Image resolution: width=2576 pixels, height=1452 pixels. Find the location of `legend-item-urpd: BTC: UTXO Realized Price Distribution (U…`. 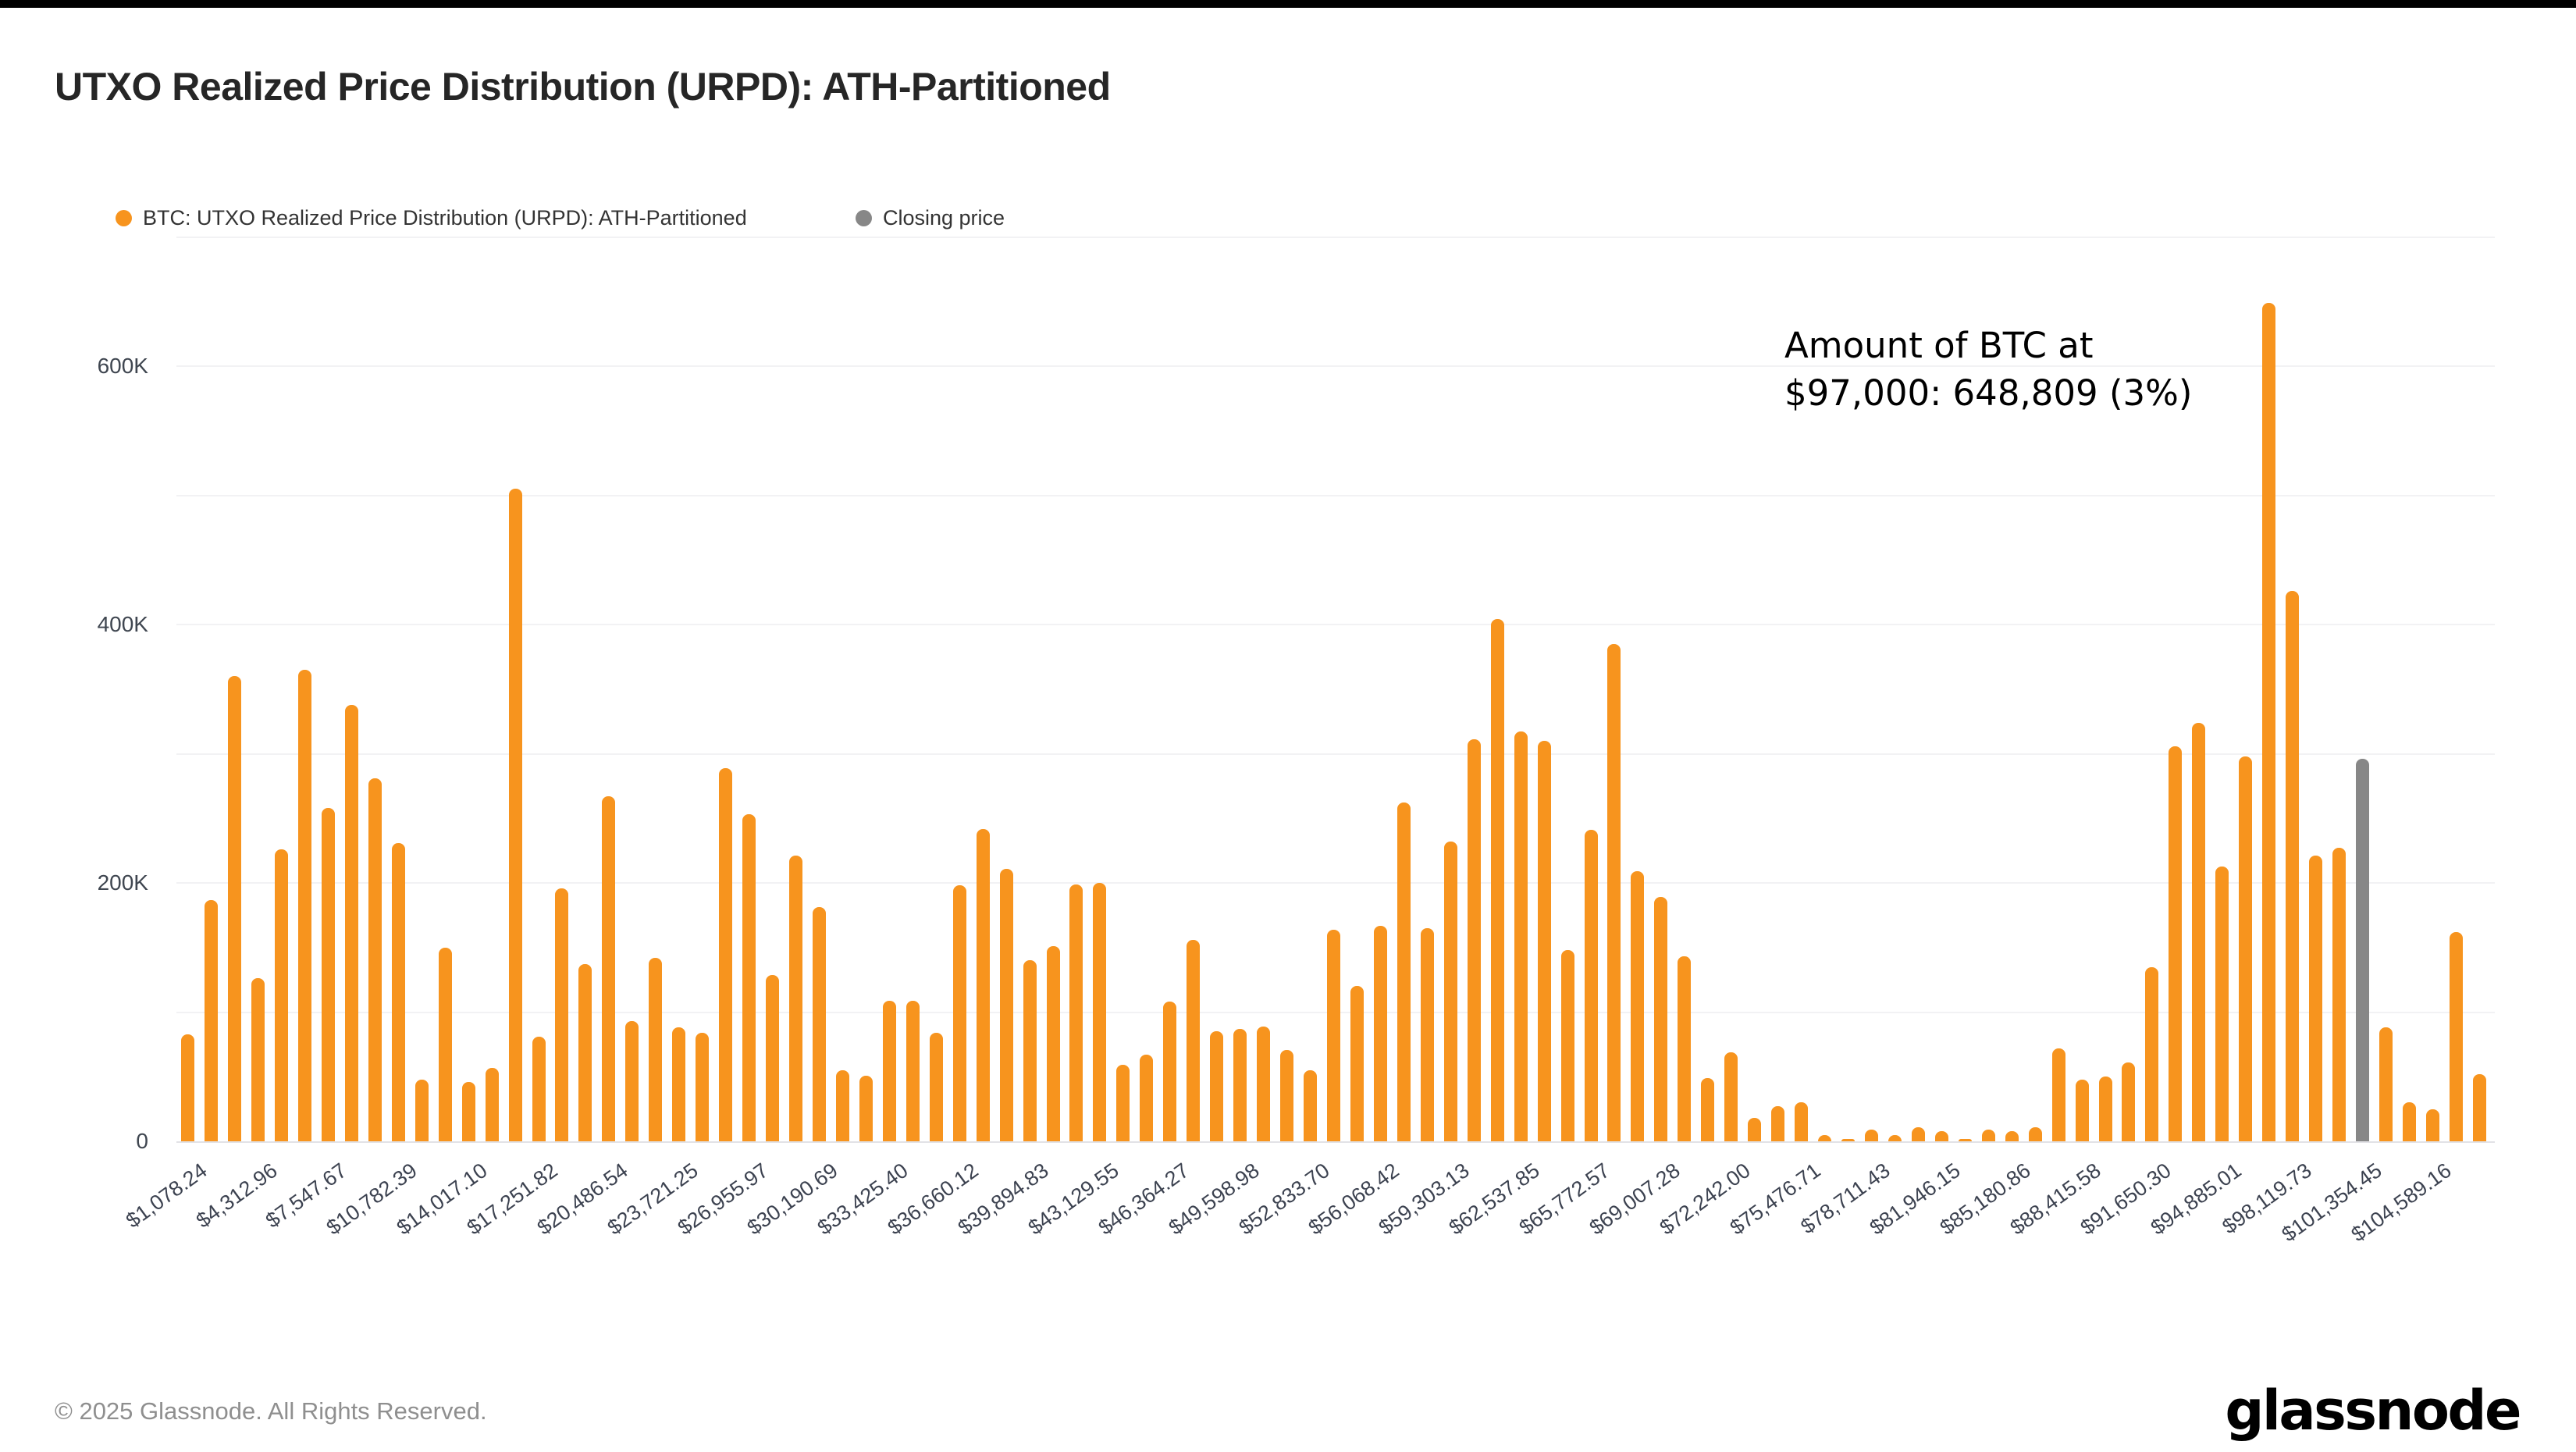

legend-item-urpd: BTC: UTXO Realized Price Distribution (U… is located at coordinates (431, 218).